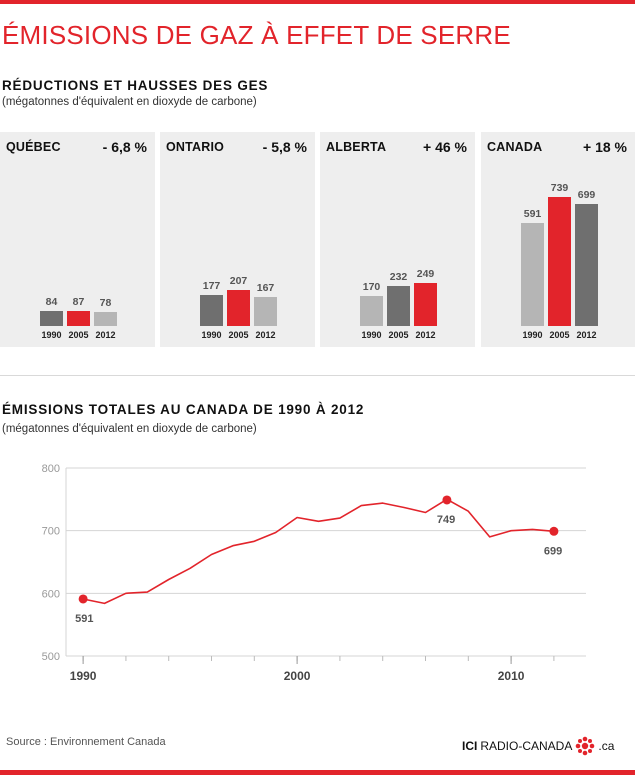 This screenshot has width=635, height=775. Describe the element at coordinates (33, 147) in the screenshot. I see `panel-name: QUÉBEC` at that location.